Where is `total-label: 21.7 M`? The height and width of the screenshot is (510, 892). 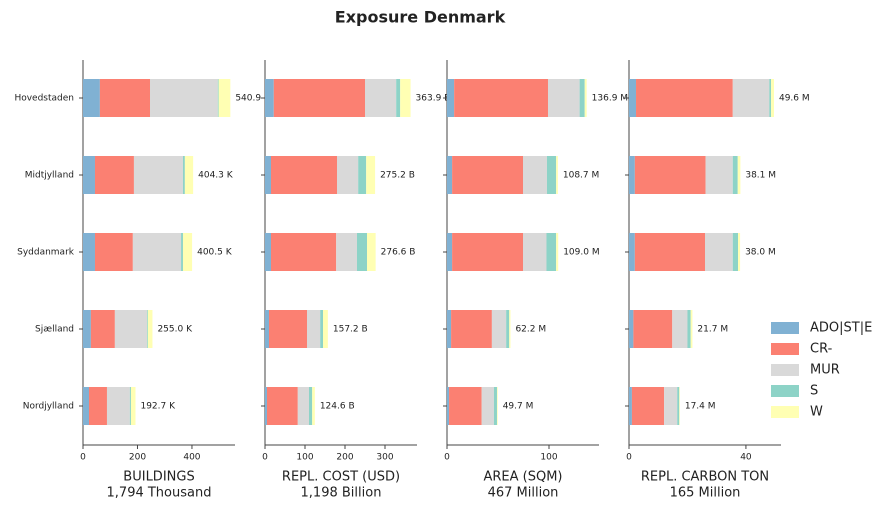
total-label: 21.7 M is located at coordinates (712, 330).